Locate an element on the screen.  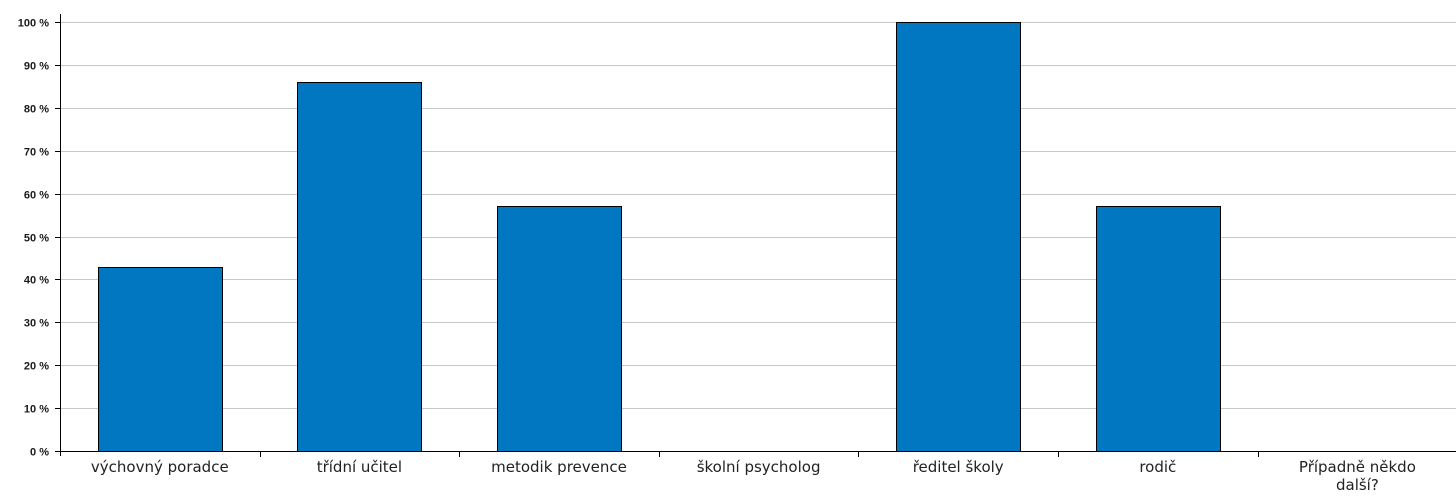
x-tick-label: Případně někdo další? is located at coordinates (1357, 476).